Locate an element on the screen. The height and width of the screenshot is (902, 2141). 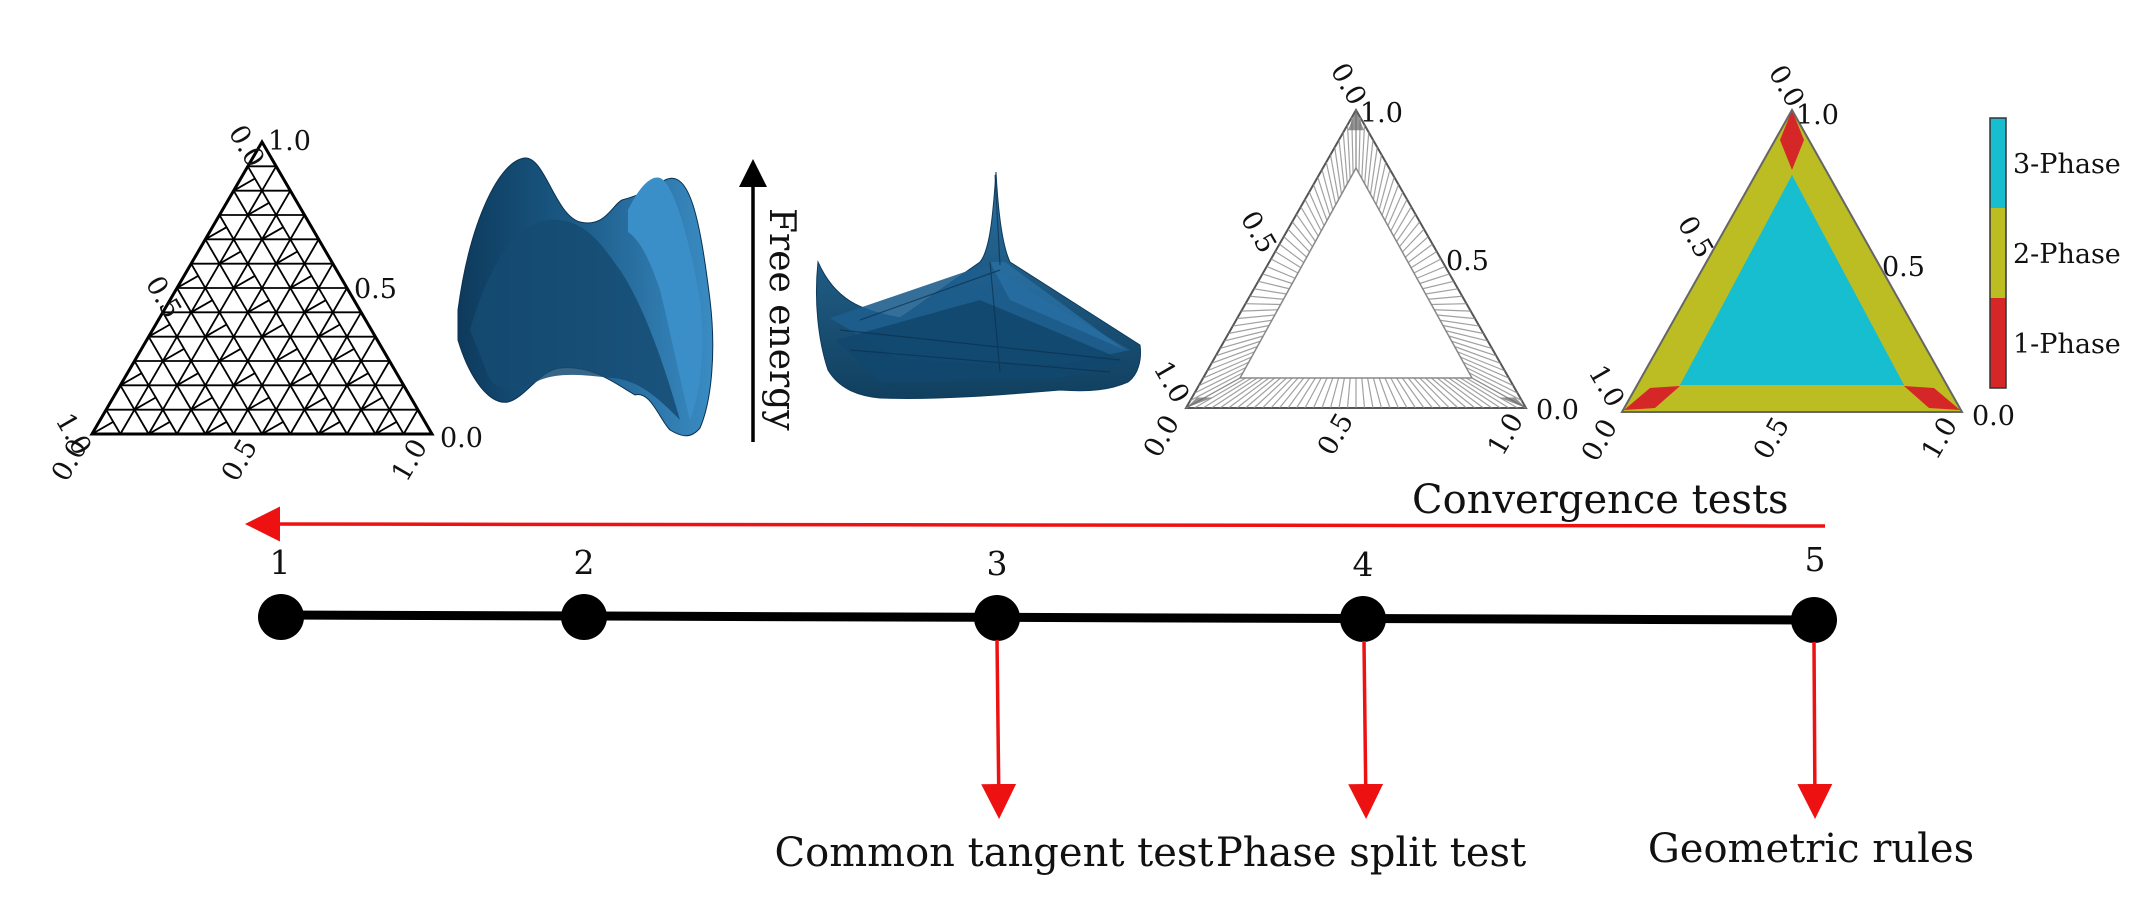
grid-triangle-panel: 0.0 1.0 0.5 0.5 1.0 0.0 0.0 0.5 1.0 is located at coordinates (264, 303).